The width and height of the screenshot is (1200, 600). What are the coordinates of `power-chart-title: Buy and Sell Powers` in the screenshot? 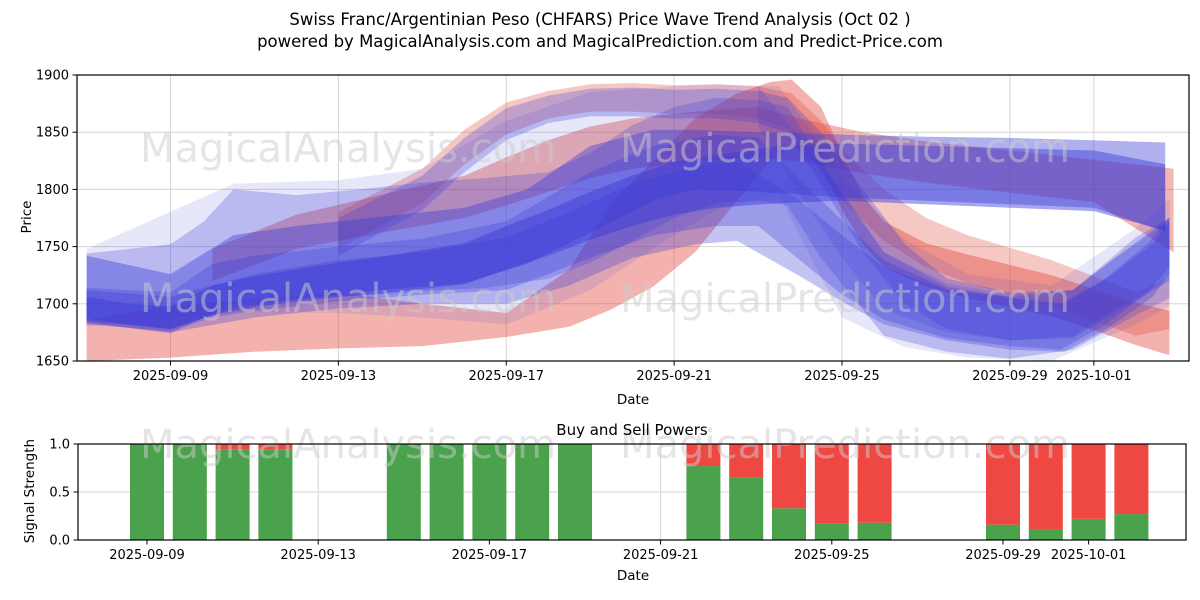 It's located at (632, 430).